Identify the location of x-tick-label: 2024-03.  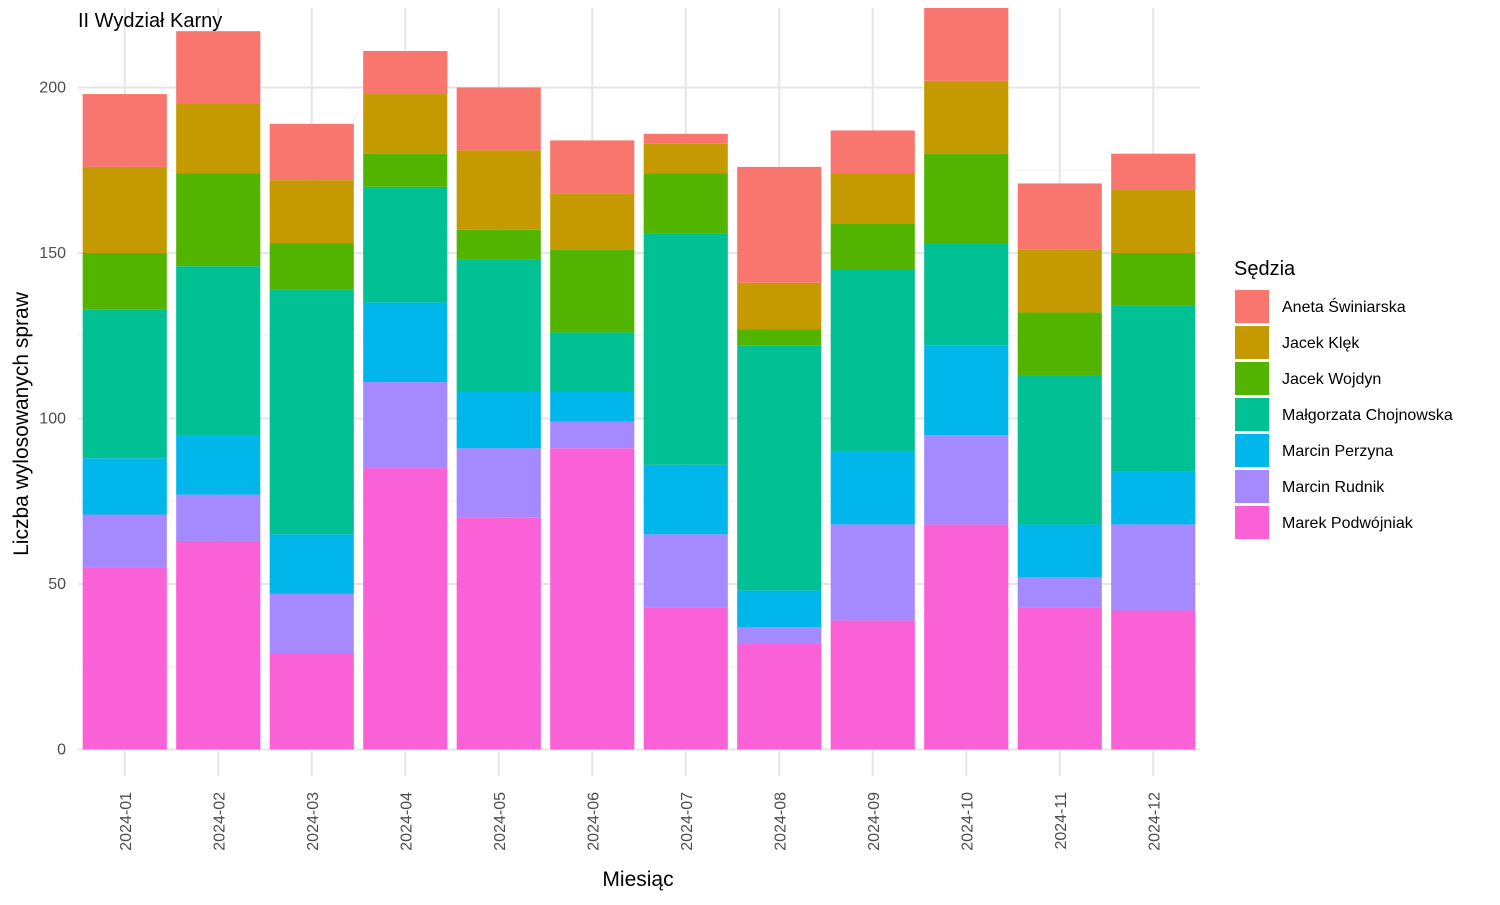
(313, 821).